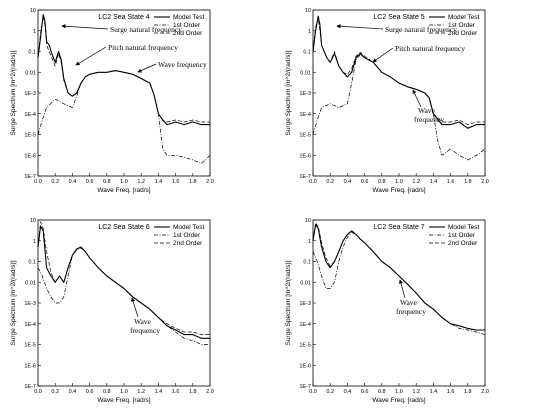 Image resolution: width=550 pixels, height=420 pixels. Describe the element at coordinates (288, 92) in the screenshot. I see `y-axis-label: Surge Spectrum [m^2/(rad/s)]` at that location.